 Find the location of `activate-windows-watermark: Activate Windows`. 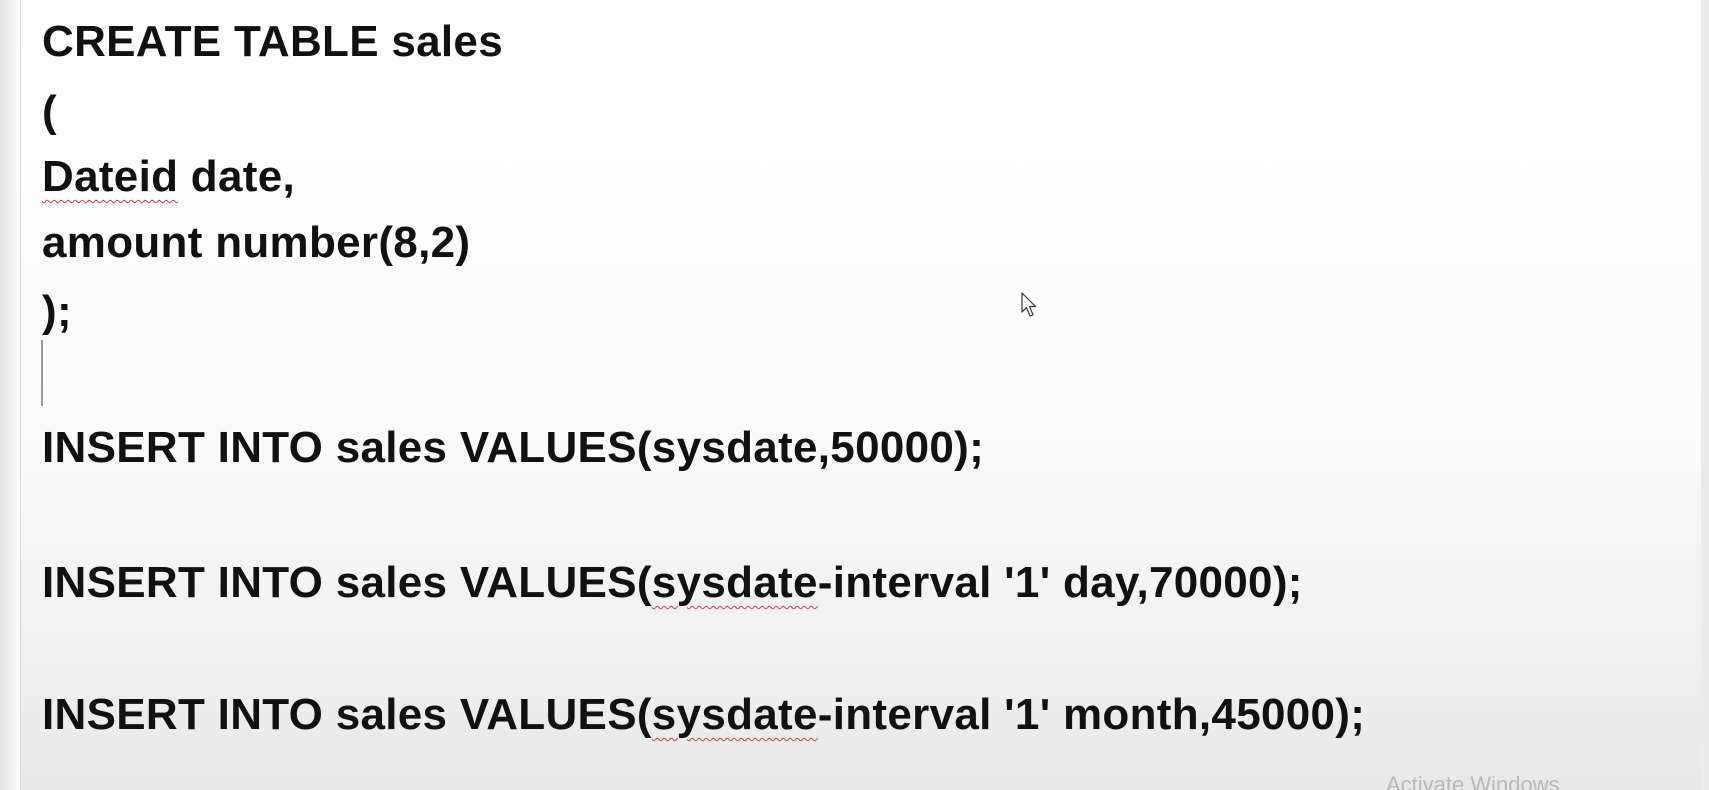

activate-windows-watermark: Activate Windows is located at coordinates (1473, 781).